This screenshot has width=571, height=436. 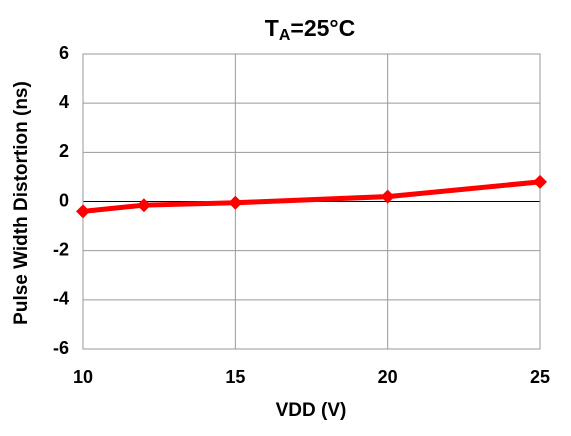 What do you see at coordinates (311, 410) in the screenshot?
I see `x-axis-label: VDD (V)` at bounding box center [311, 410].